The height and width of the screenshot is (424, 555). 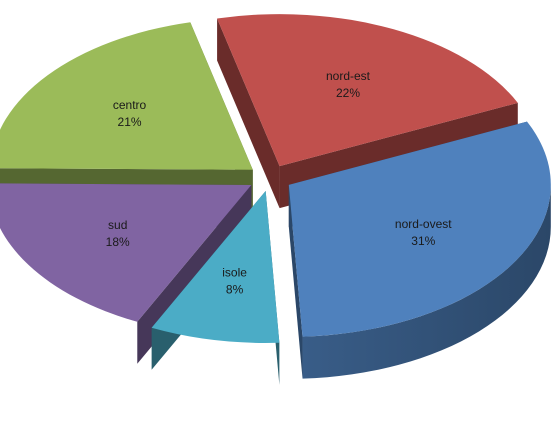 I want to click on slice-value-nord-ovest: 31%, so click(x=423, y=241).